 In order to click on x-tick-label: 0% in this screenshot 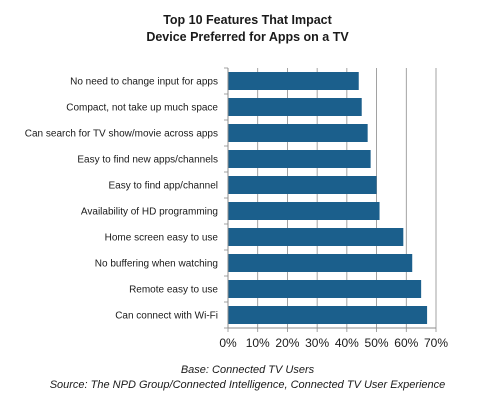, I will do `click(228, 343)`.